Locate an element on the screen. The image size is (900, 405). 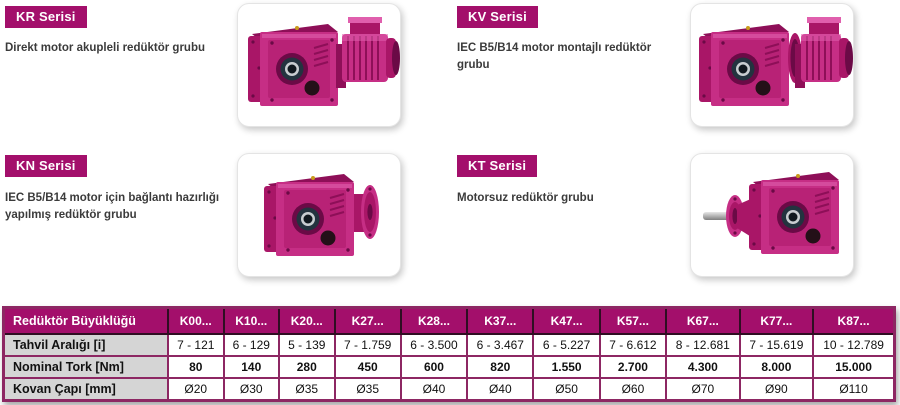
table-cell: 820 is located at coordinates (500, 367).